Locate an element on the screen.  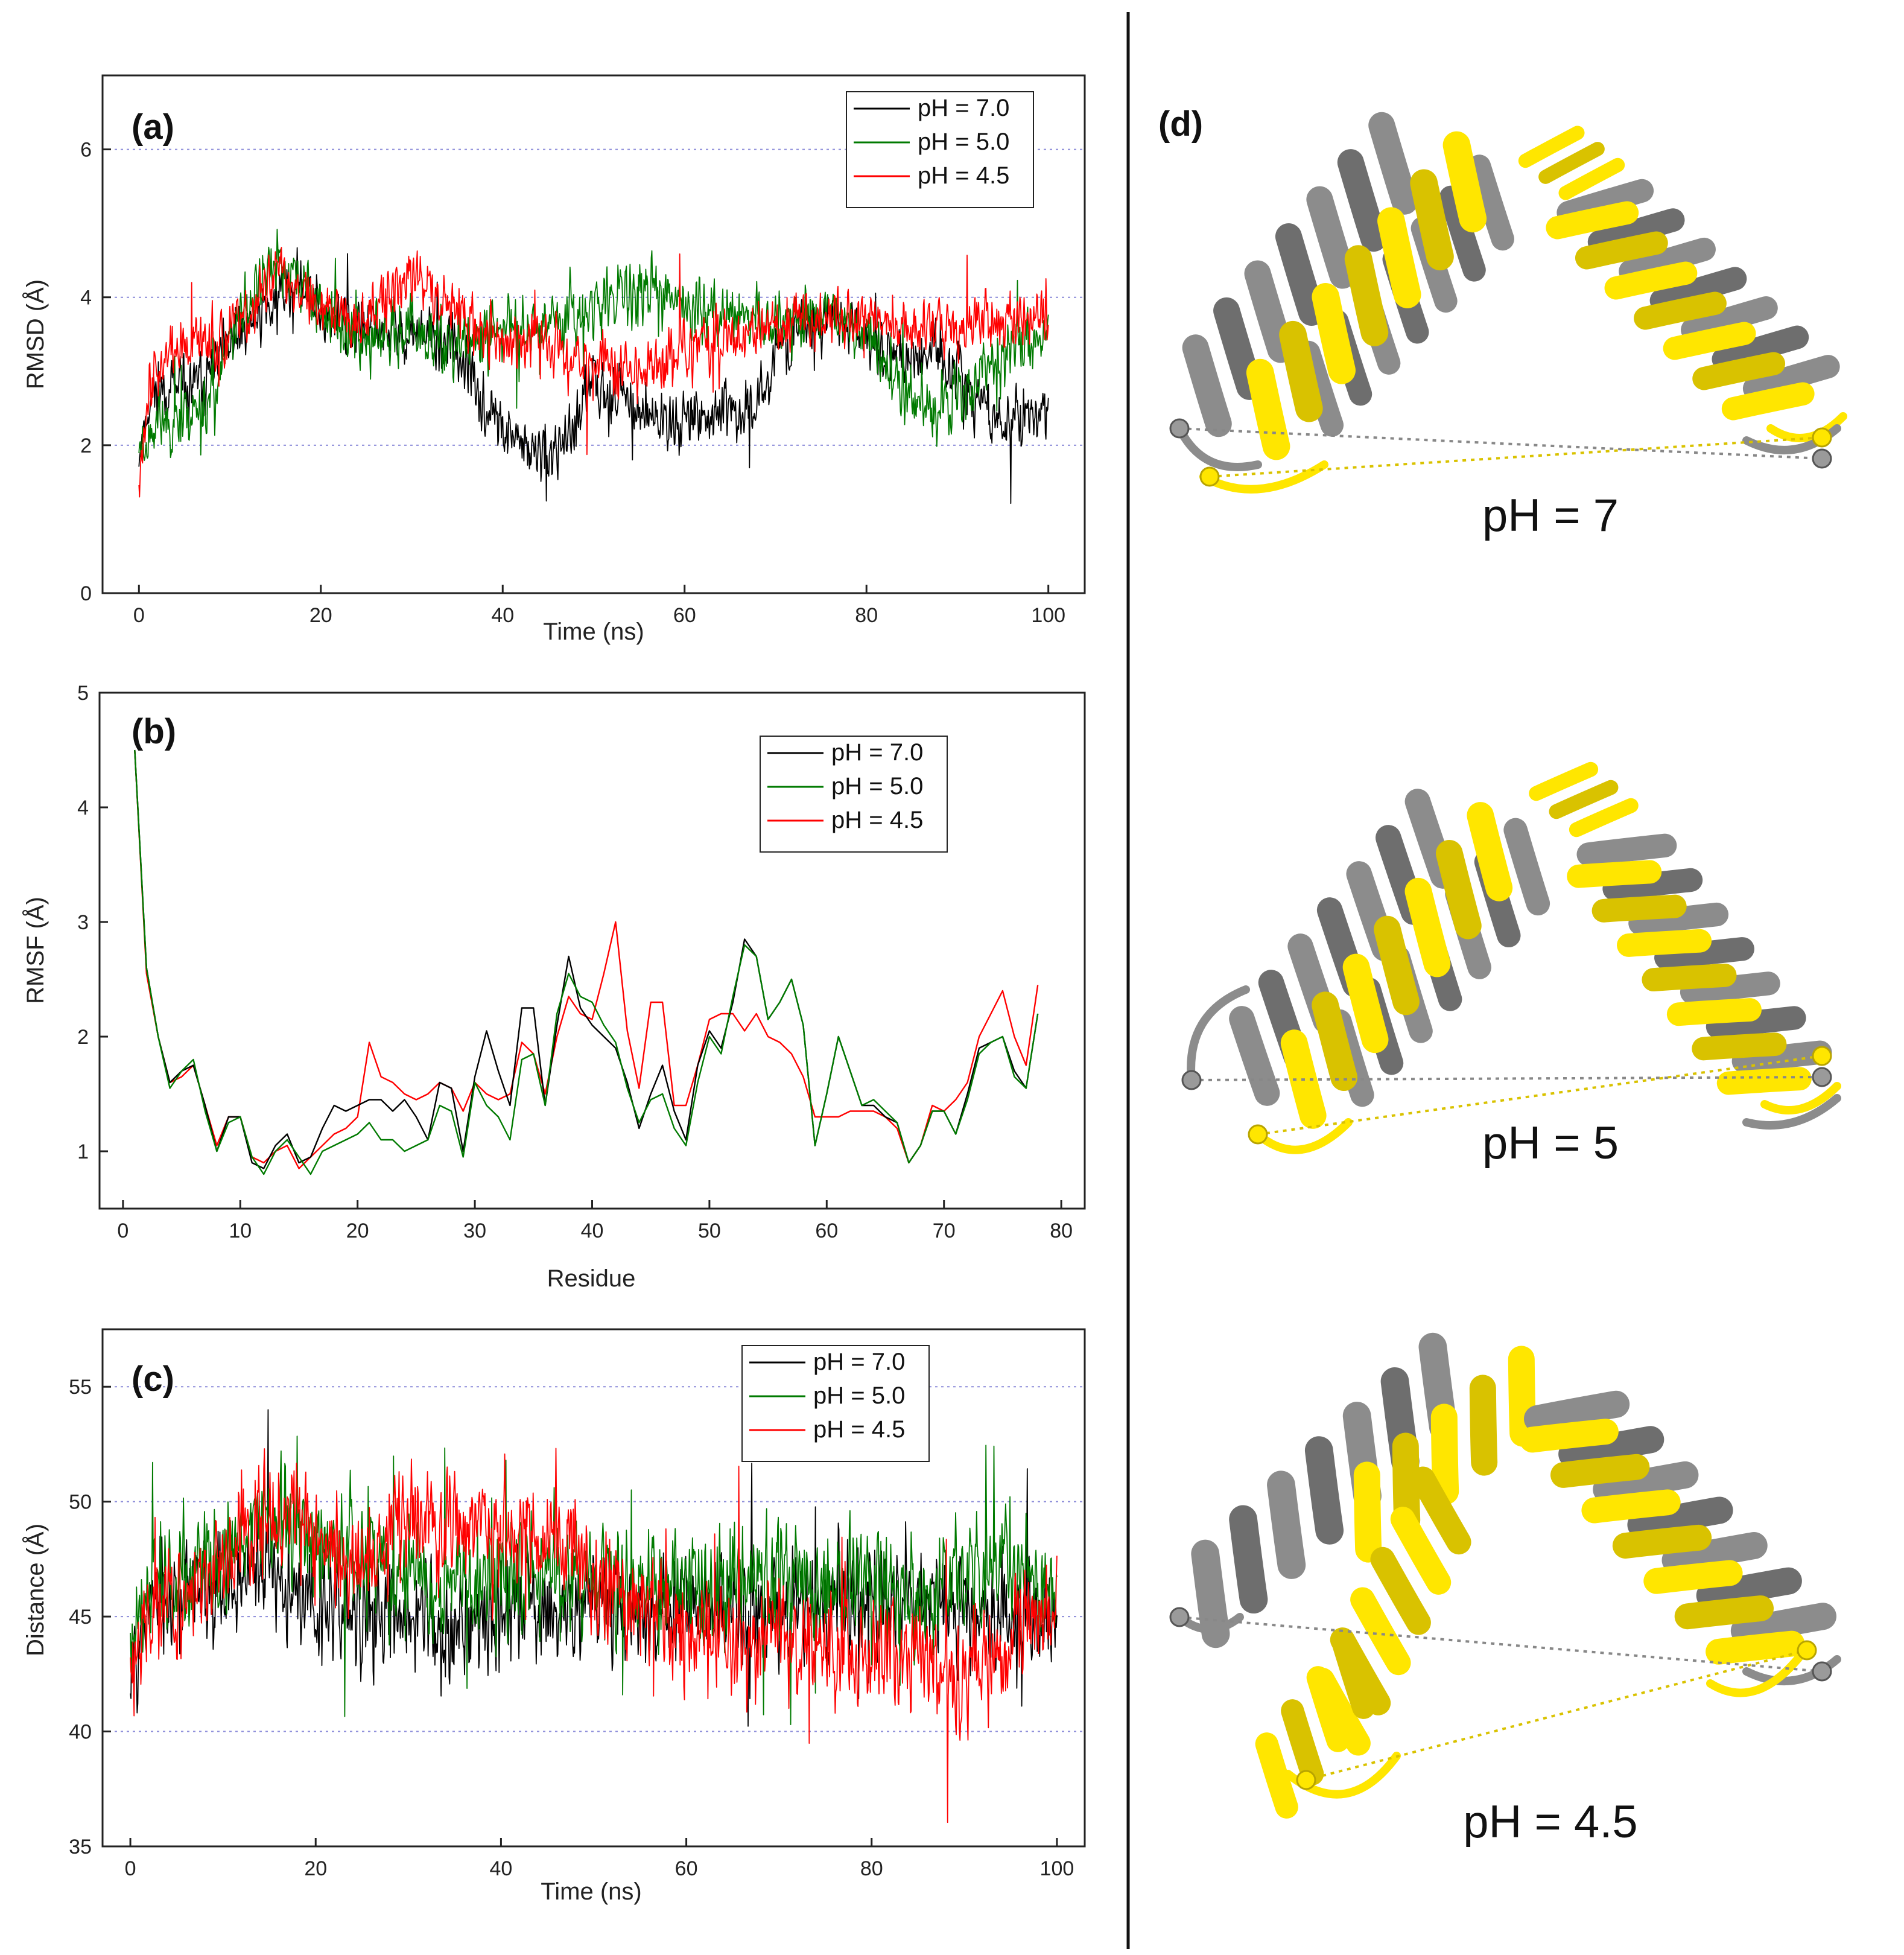
y-axis-title-c: Distance (Å) is located at coordinates (36, 1590).